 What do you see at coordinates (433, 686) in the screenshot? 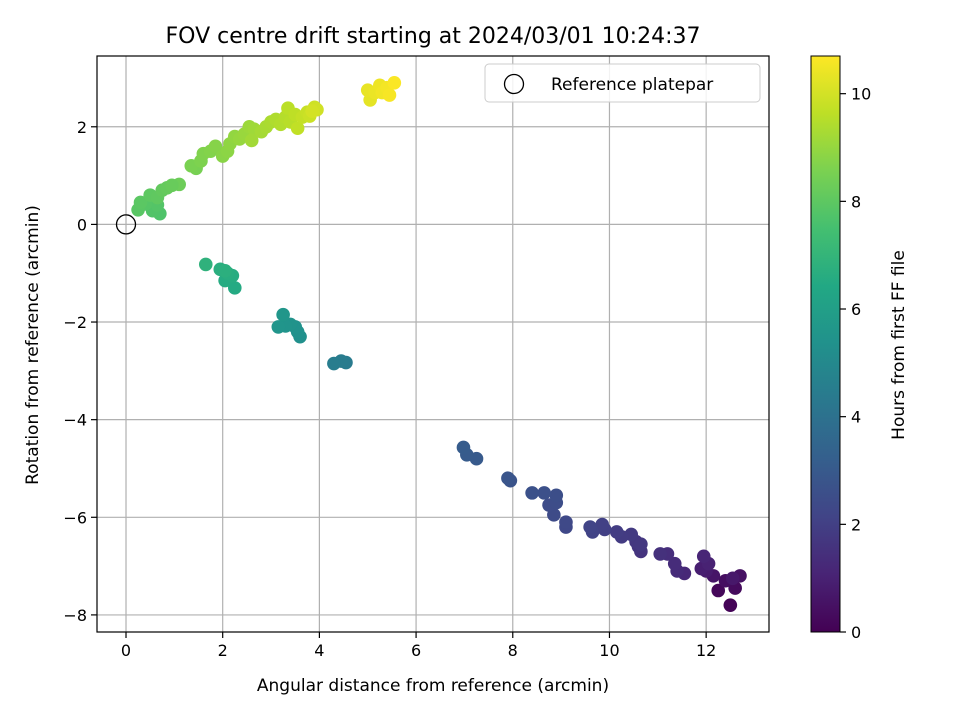
I see `x-axis-label: Angular distance from reference (arcmin)` at bounding box center [433, 686].